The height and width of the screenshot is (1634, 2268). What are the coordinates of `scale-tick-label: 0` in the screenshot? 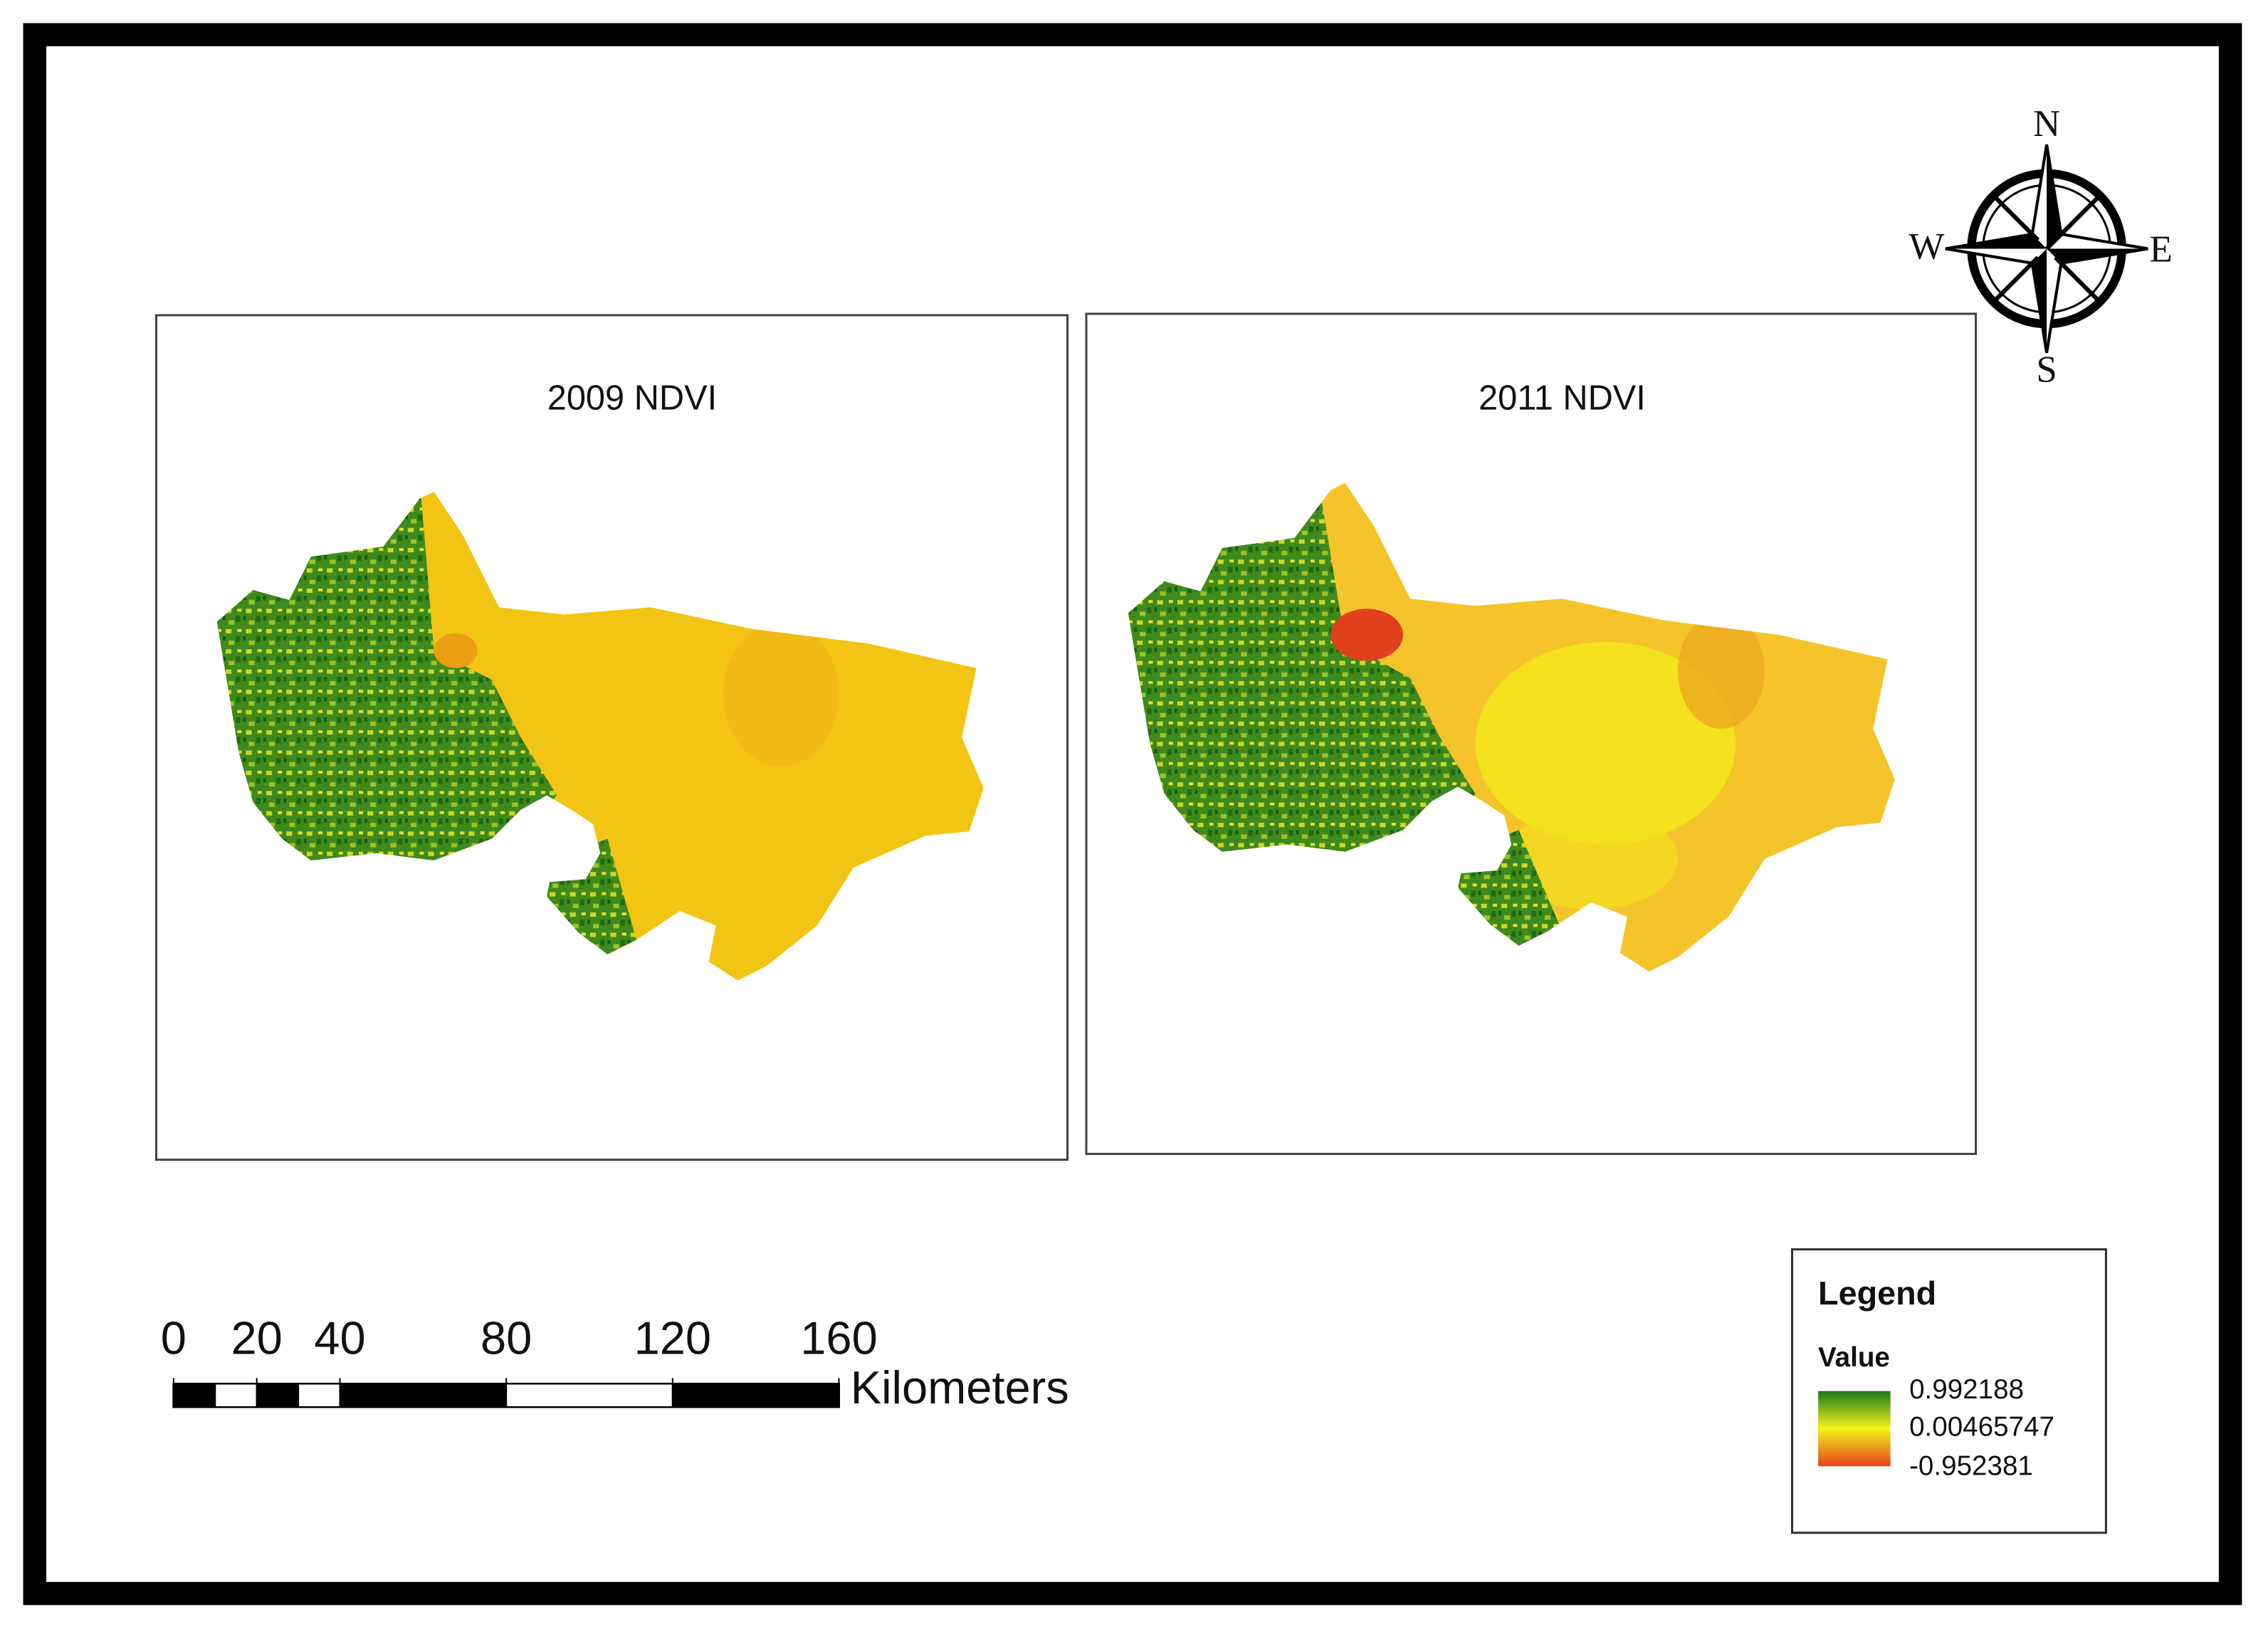 It's located at (174, 1338).